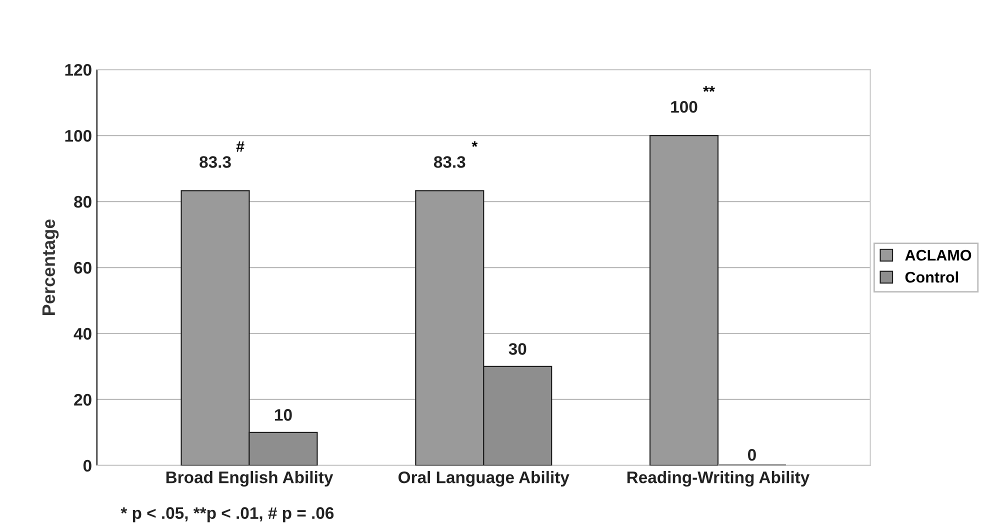 The image size is (989, 523). Describe the element at coordinates (718, 479) in the screenshot. I see `x-tick-label: Reading-Writing Ability` at that location.